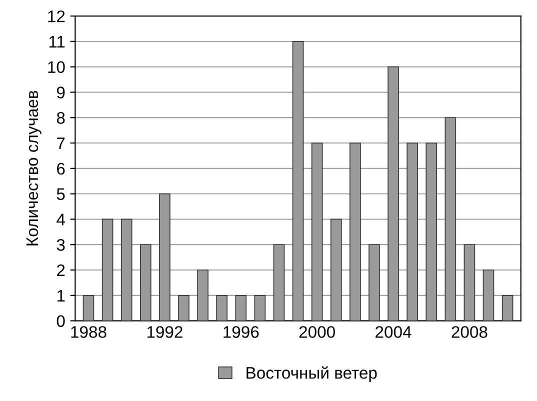 Image resolution: width=537 pixels, height=401 pixels. What do you see at coordinates (88, 332) in the screenshot?
I see `x-tick-label: 1988` at bounding box center [88, 332].